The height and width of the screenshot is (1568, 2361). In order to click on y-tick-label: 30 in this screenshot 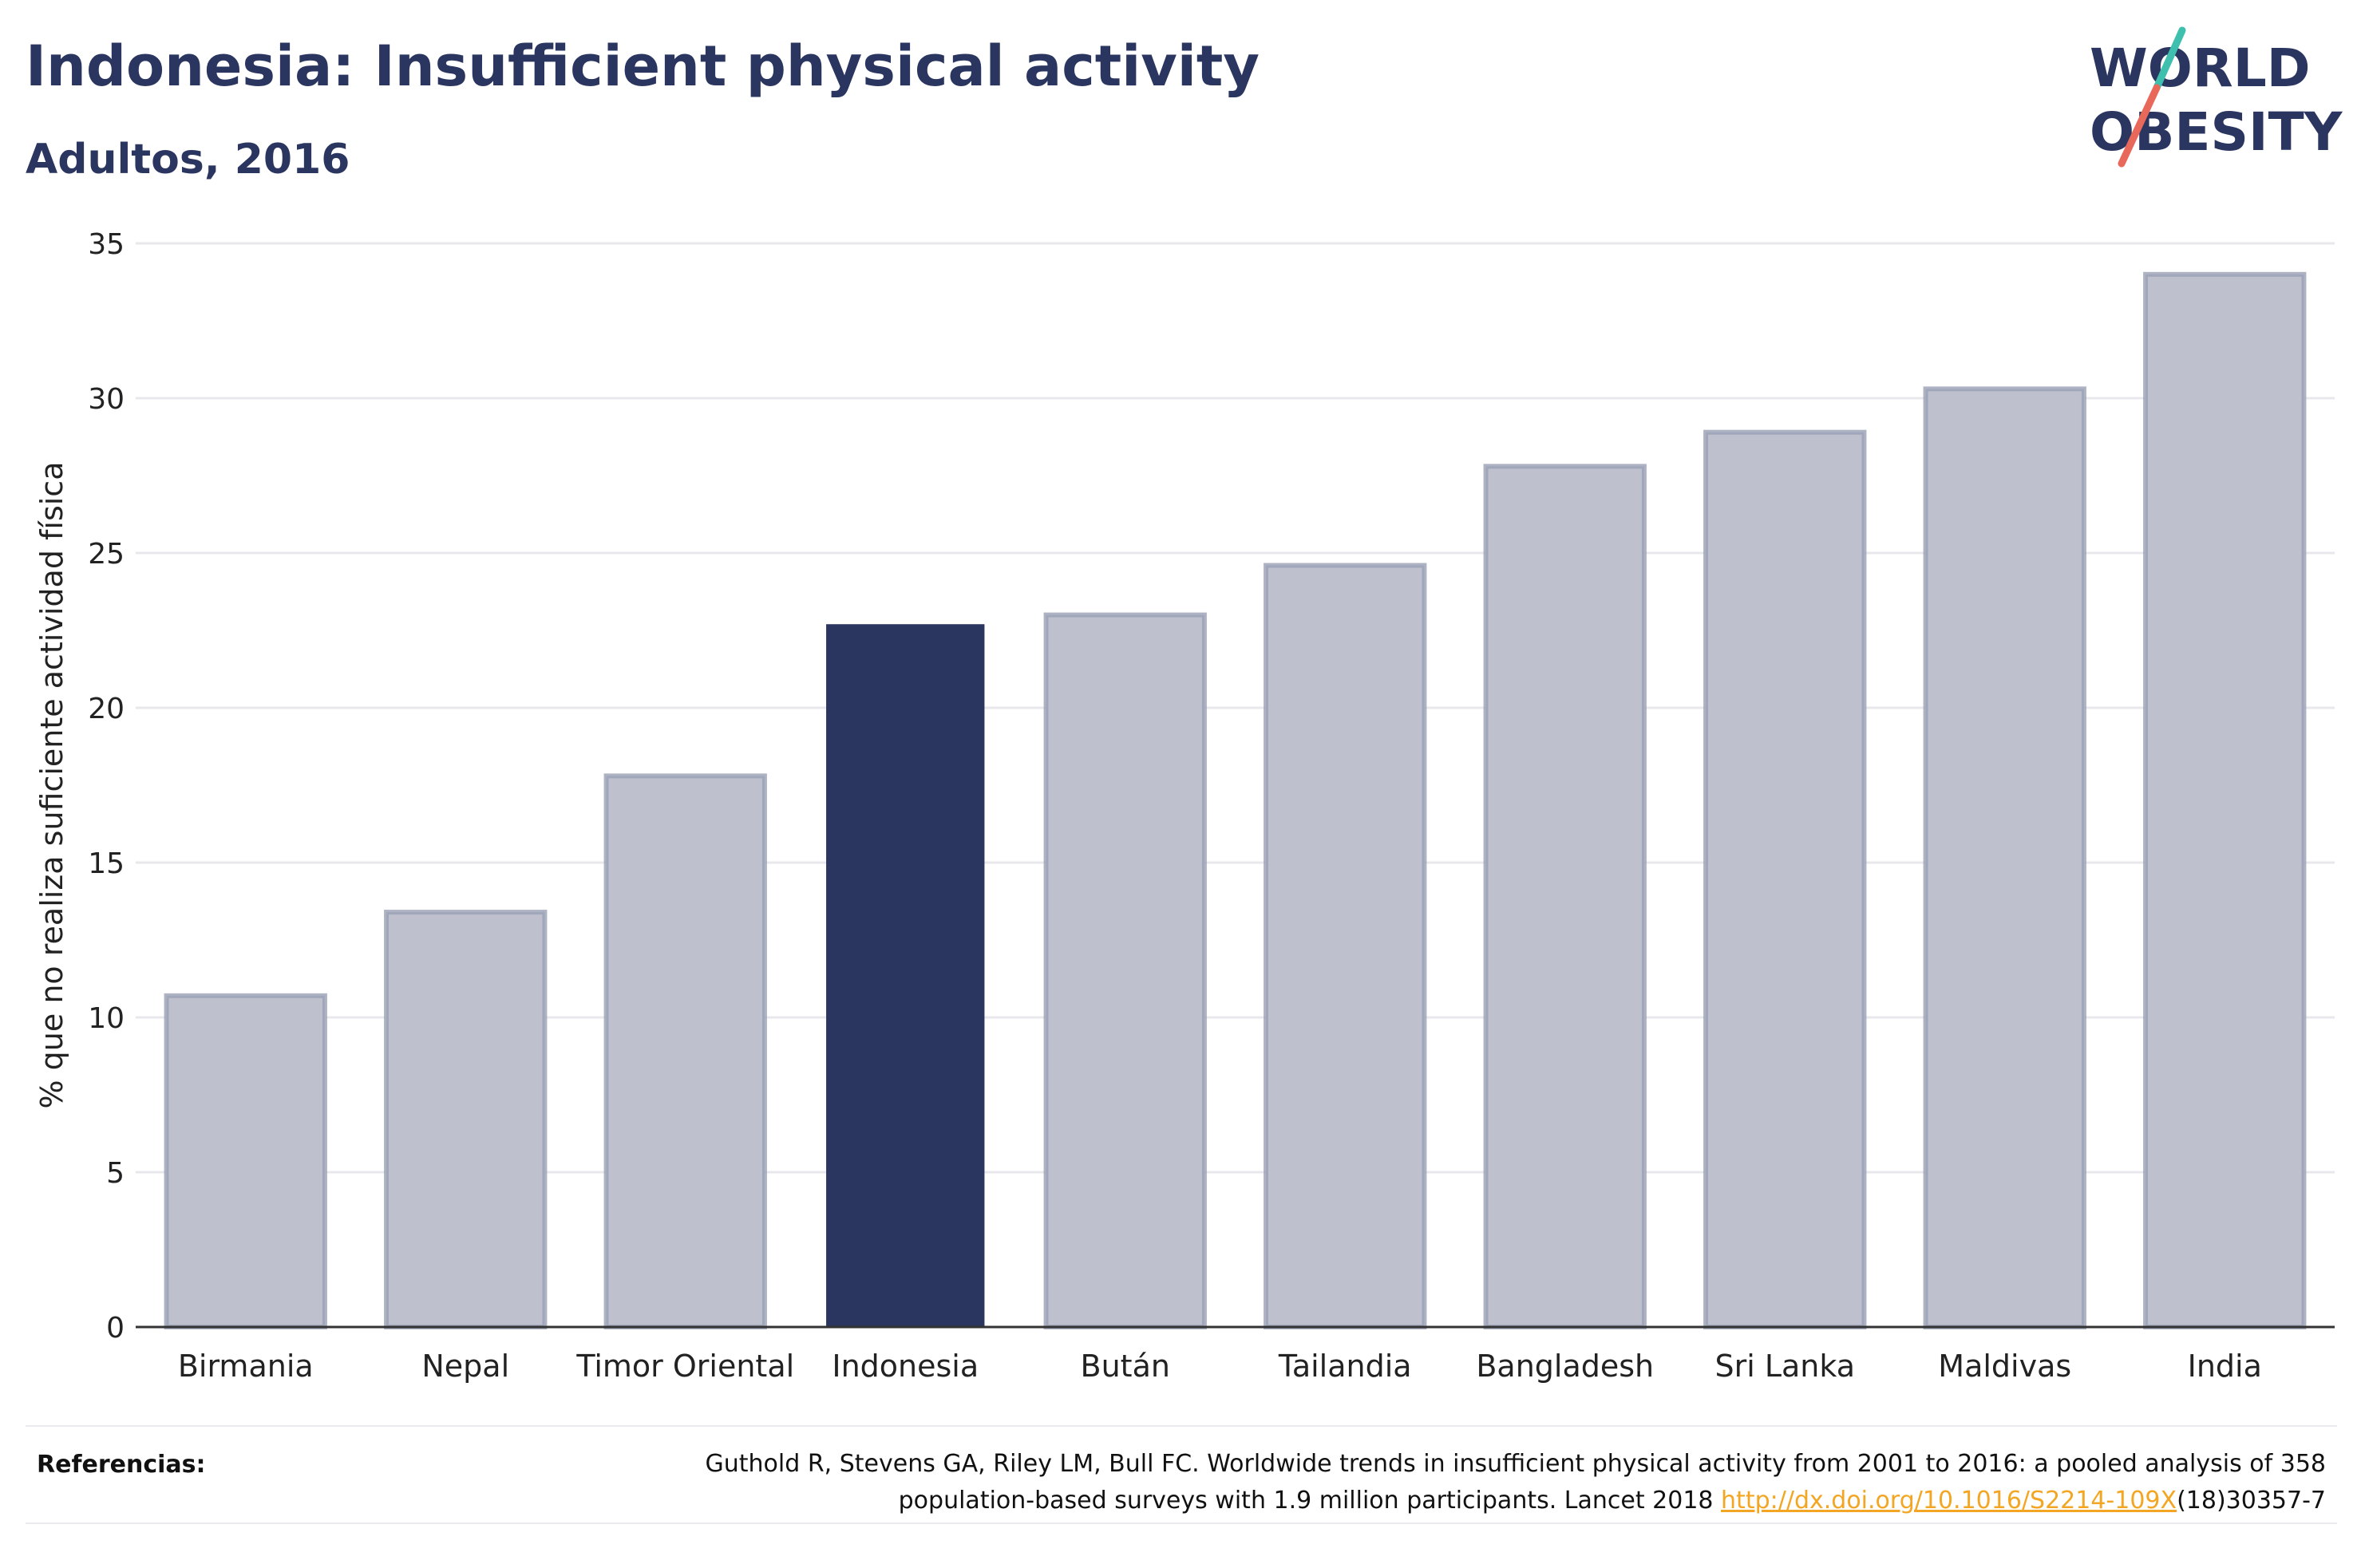, I will do `click(106, 399)`.